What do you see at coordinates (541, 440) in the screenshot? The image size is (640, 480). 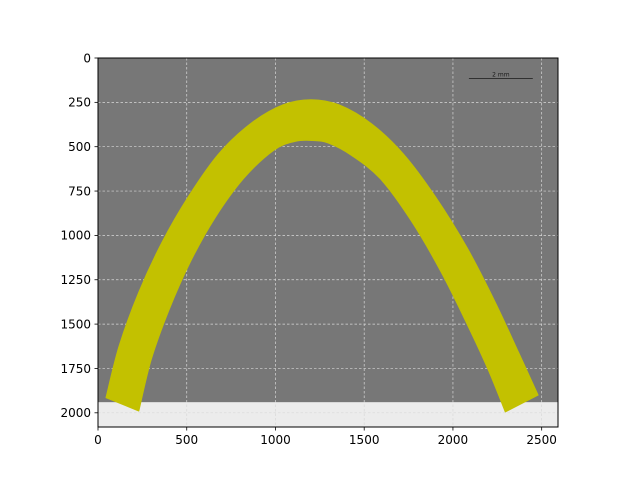 I see `x-tick-label: 2500` at bounding box center [541, 440].